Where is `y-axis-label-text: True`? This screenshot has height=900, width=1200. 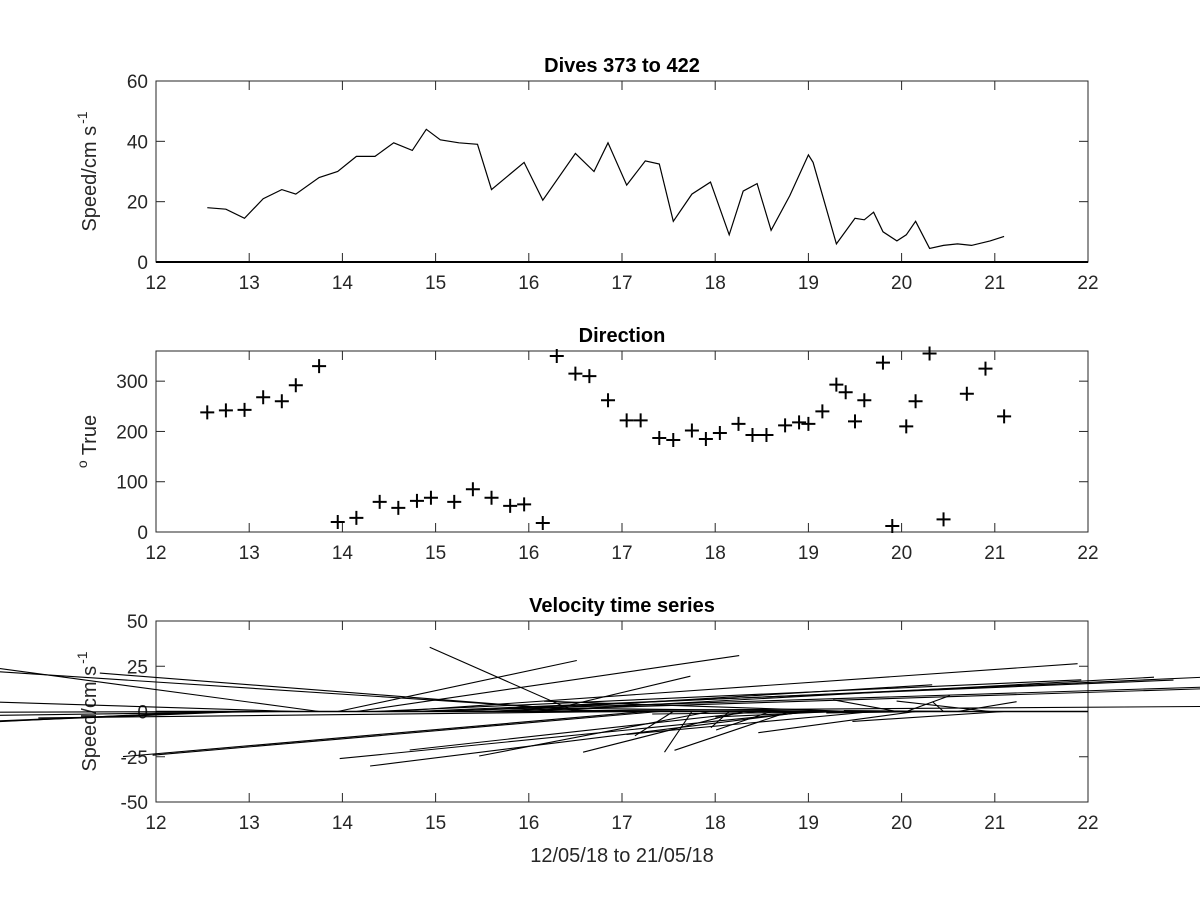 y-axis-label-text: True is located at coordinates (90, 435).